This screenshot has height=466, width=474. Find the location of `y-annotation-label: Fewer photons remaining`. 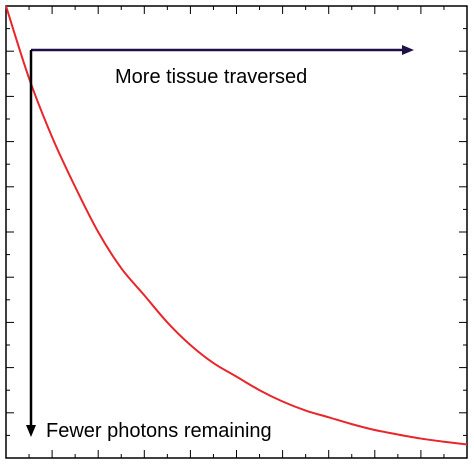

y-annotation-label: Fewer photons remaining is located at coordinates (159, 431).